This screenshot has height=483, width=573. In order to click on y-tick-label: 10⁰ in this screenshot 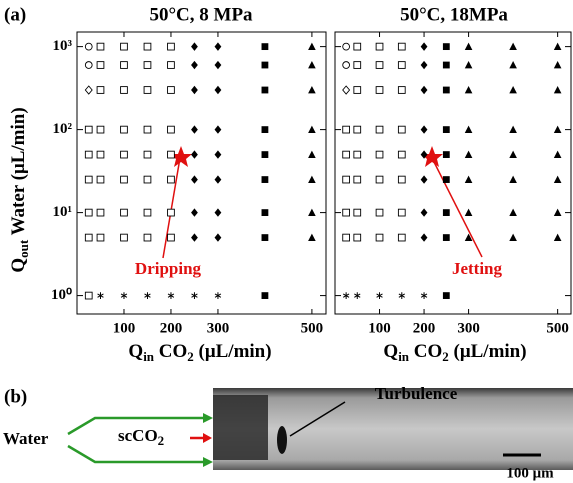, I will do `click(61, 295)`.